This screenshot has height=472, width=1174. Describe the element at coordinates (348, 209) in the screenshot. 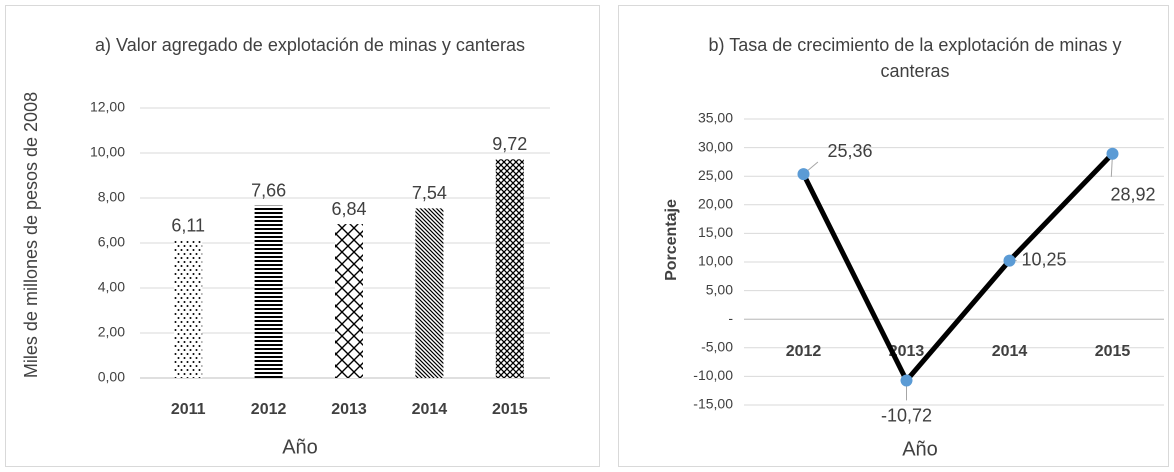

I see `data-label: 6,84` at that location.